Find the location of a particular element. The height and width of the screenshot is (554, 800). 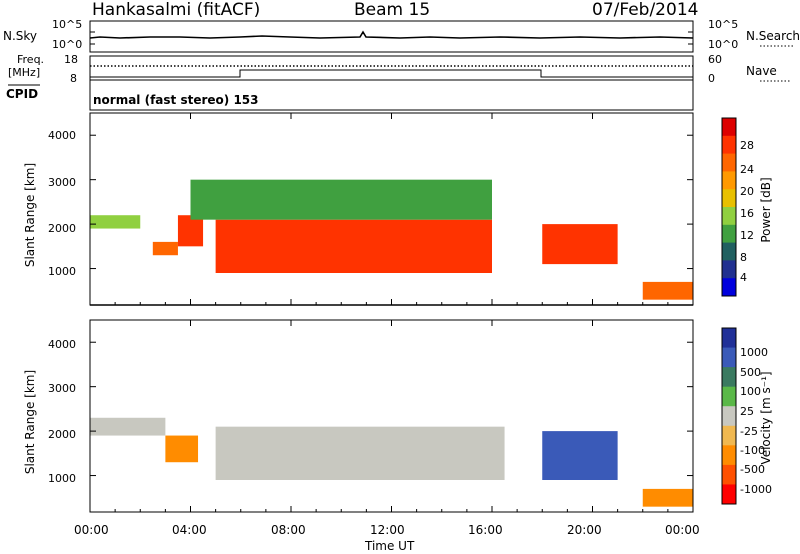

beam-title: Beam 15 is located at coordinates (392, 10).